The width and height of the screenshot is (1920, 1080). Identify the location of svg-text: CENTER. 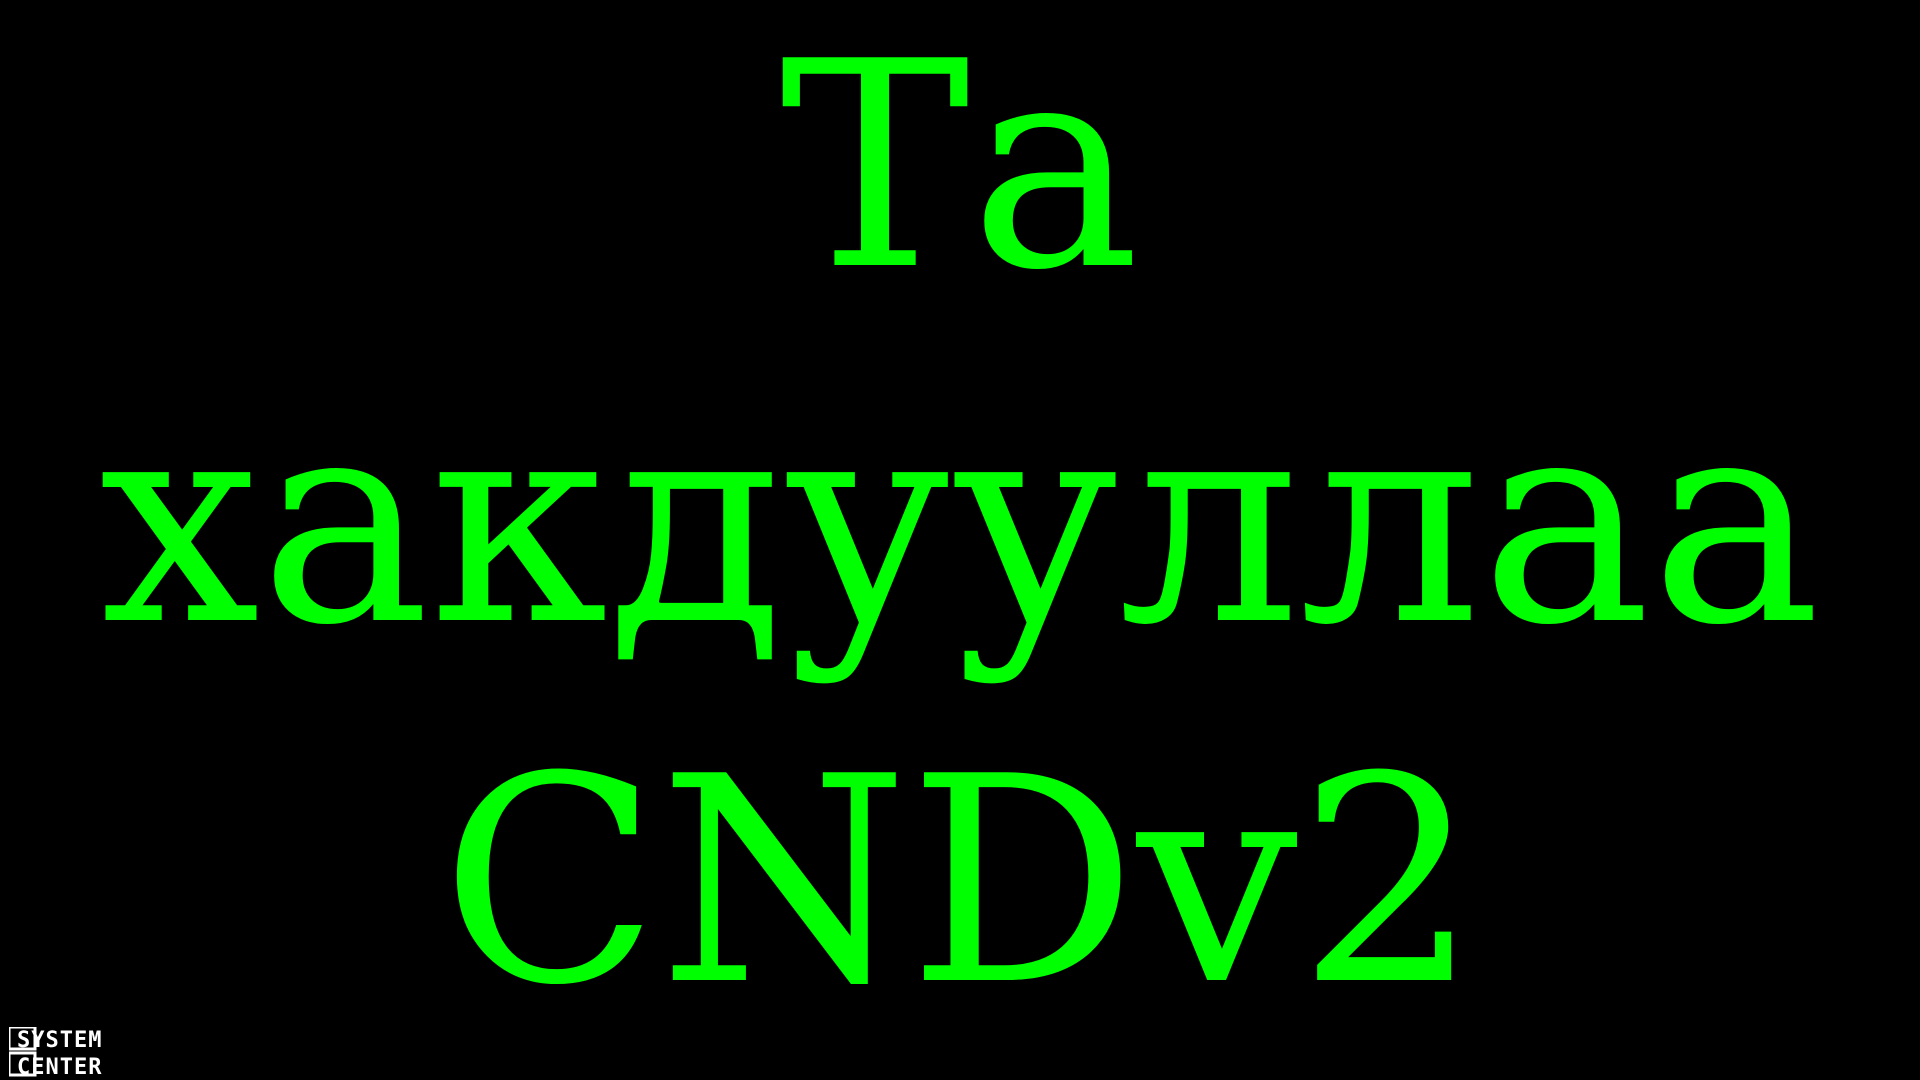
(59, 1066).